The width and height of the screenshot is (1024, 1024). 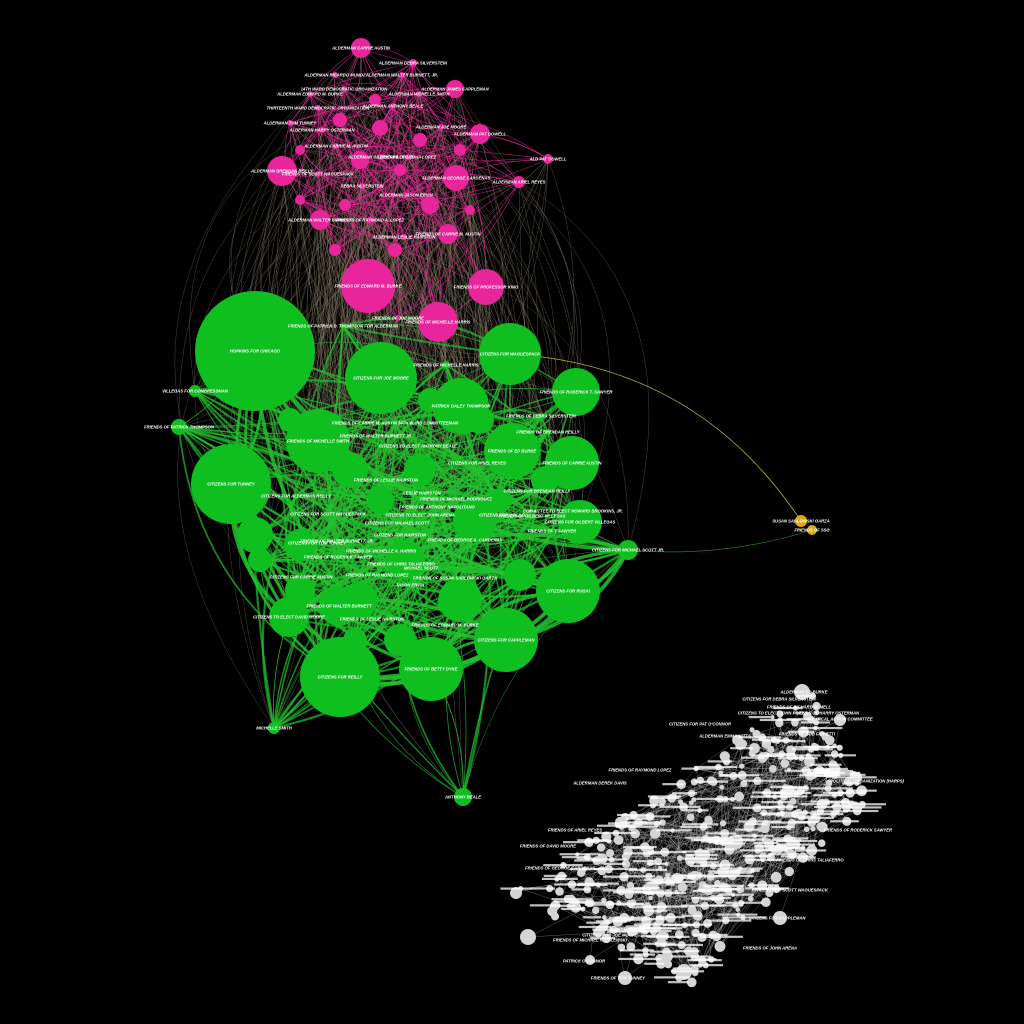 I want to click on node-label: FRIENDS OF SCOTT WAGUESPACK, so click(x=318, y=173).